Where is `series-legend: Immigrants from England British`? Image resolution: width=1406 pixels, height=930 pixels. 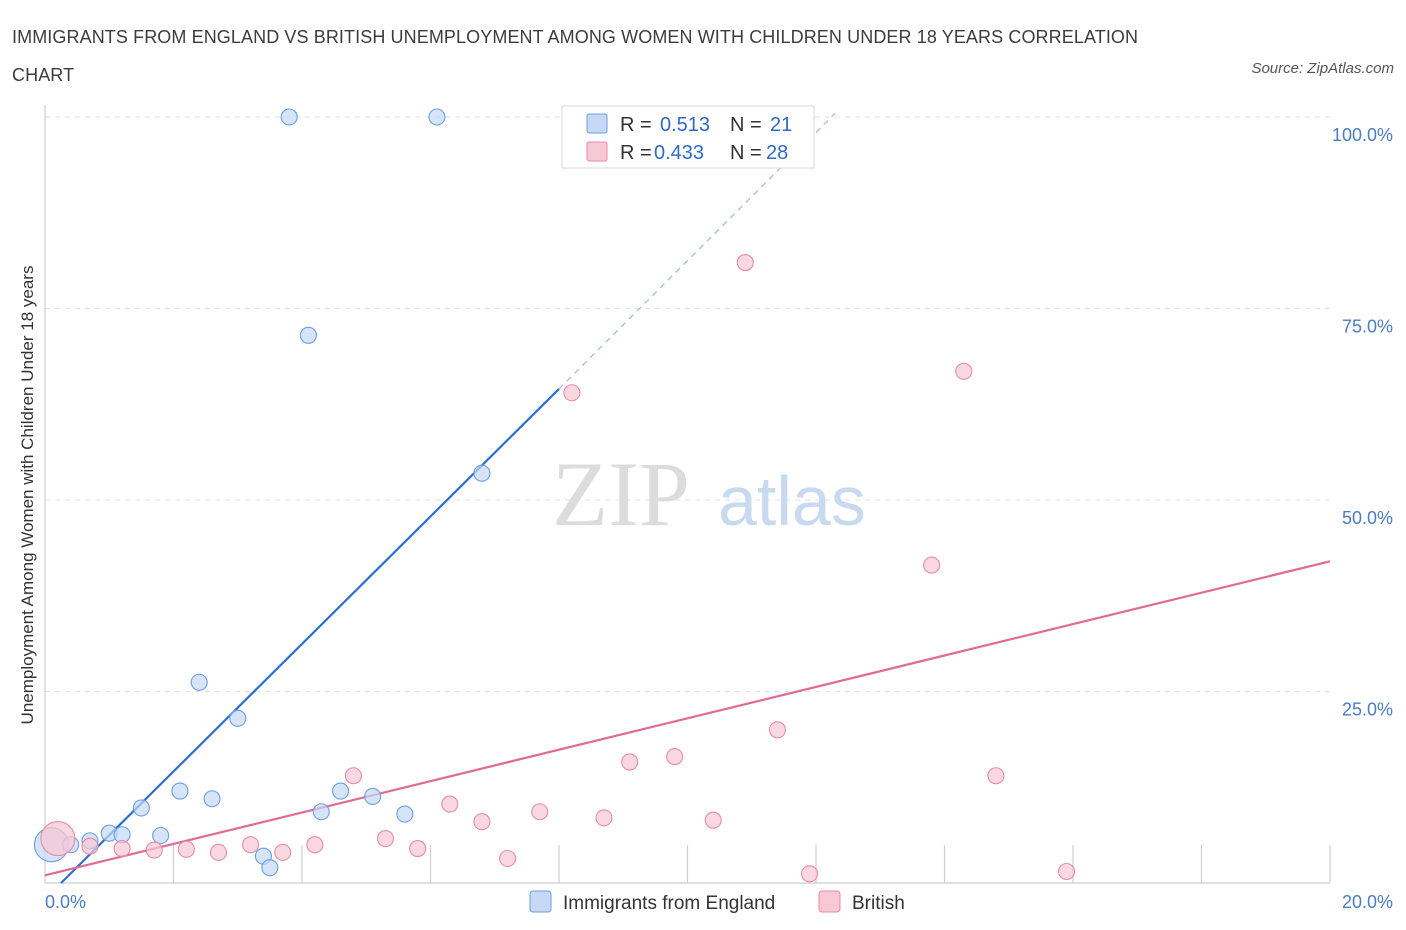
series-legend: Immigrants from England British is located at coordinates (717, 902).